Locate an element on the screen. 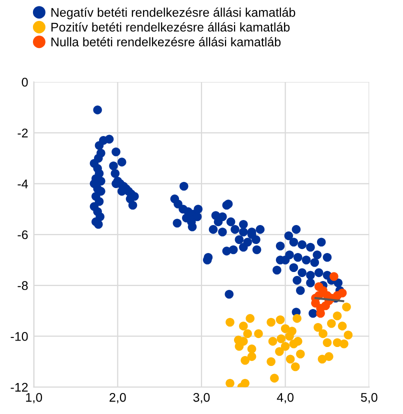 This screenshot has height=414, width=403. y-tick-label: -12 is located at coordinates (19, 387).